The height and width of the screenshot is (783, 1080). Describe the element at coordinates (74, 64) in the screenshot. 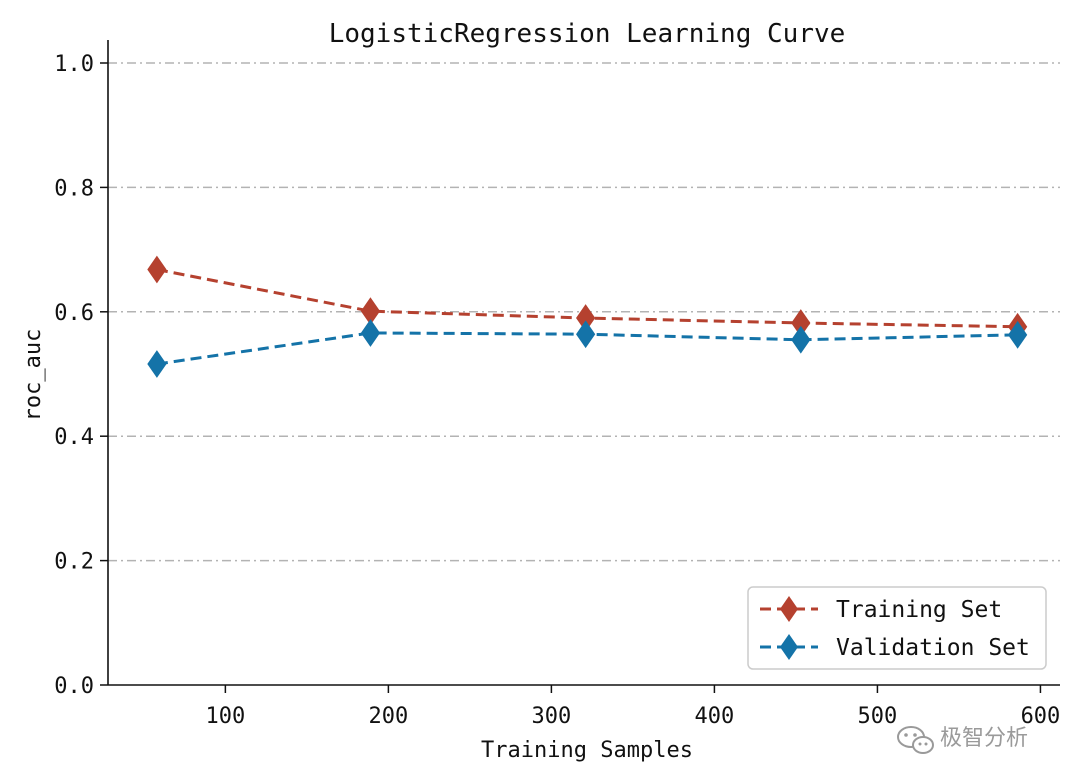

I see `y-tick-label: 1.0` at that location.